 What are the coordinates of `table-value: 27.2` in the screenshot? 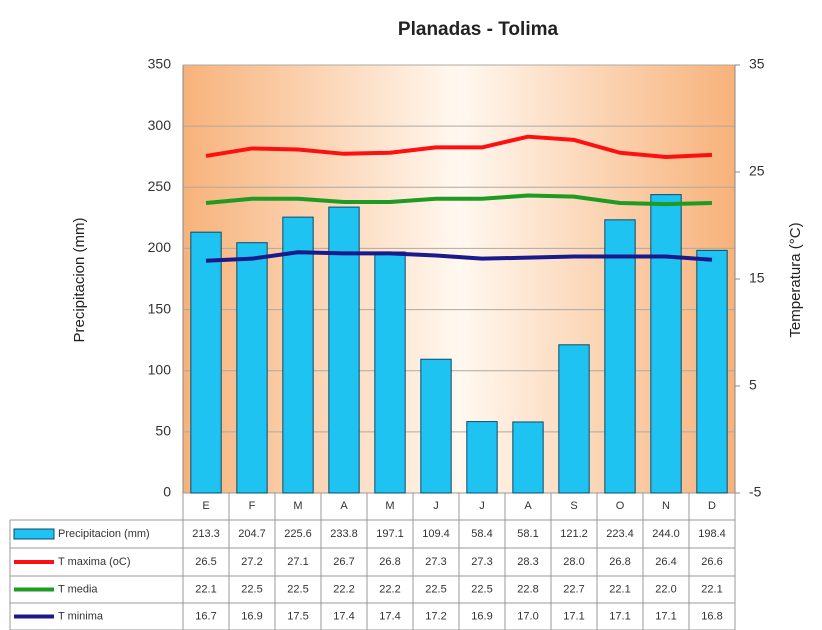 It's located at (251, 562).